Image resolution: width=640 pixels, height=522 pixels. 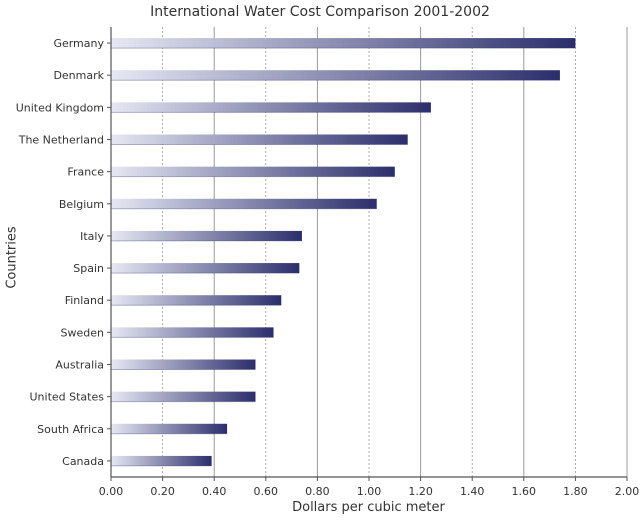 What do you see at coordinates (162, 491) in the screenshot?
I see `x-tick-label: 0.20` at bounding box center [162, 491].